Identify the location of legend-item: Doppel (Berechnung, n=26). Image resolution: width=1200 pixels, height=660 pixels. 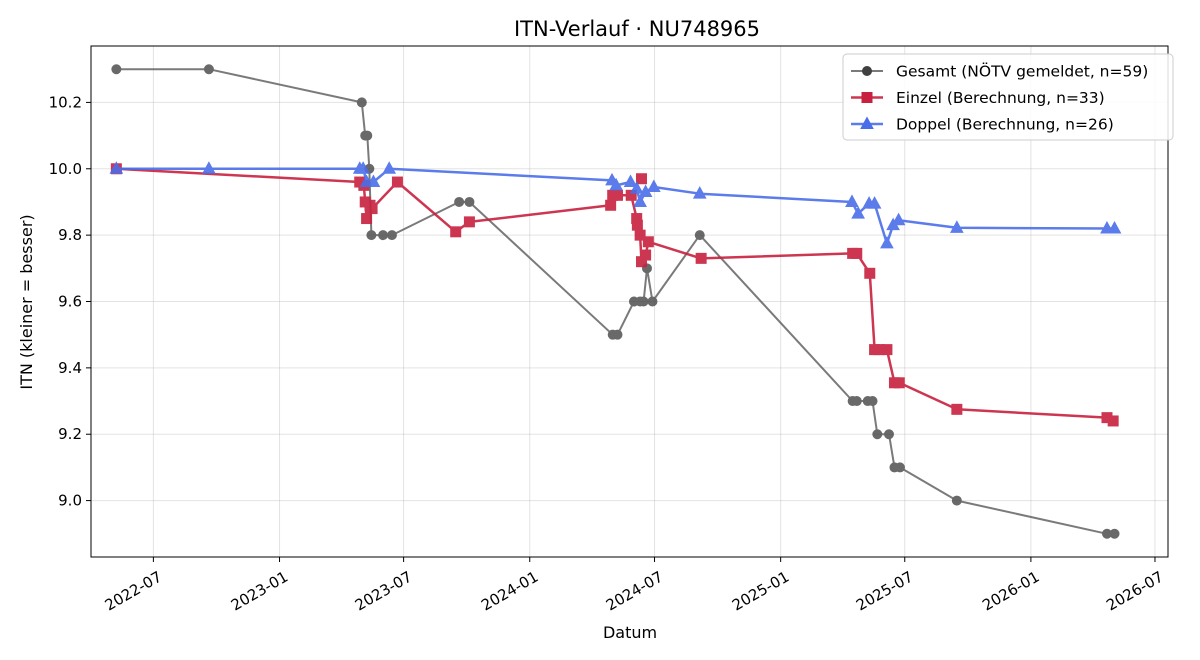
(982, 125).